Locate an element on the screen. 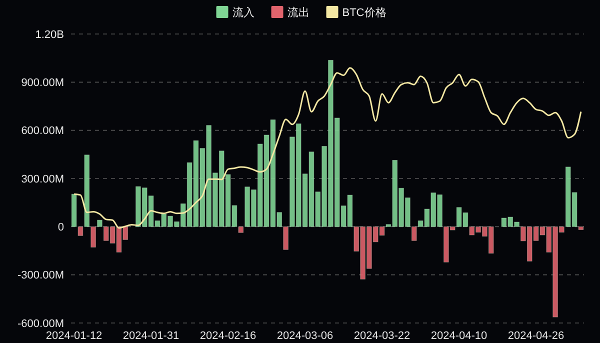  y-tick-label: 300.00M is located at coordinates (42, 179).